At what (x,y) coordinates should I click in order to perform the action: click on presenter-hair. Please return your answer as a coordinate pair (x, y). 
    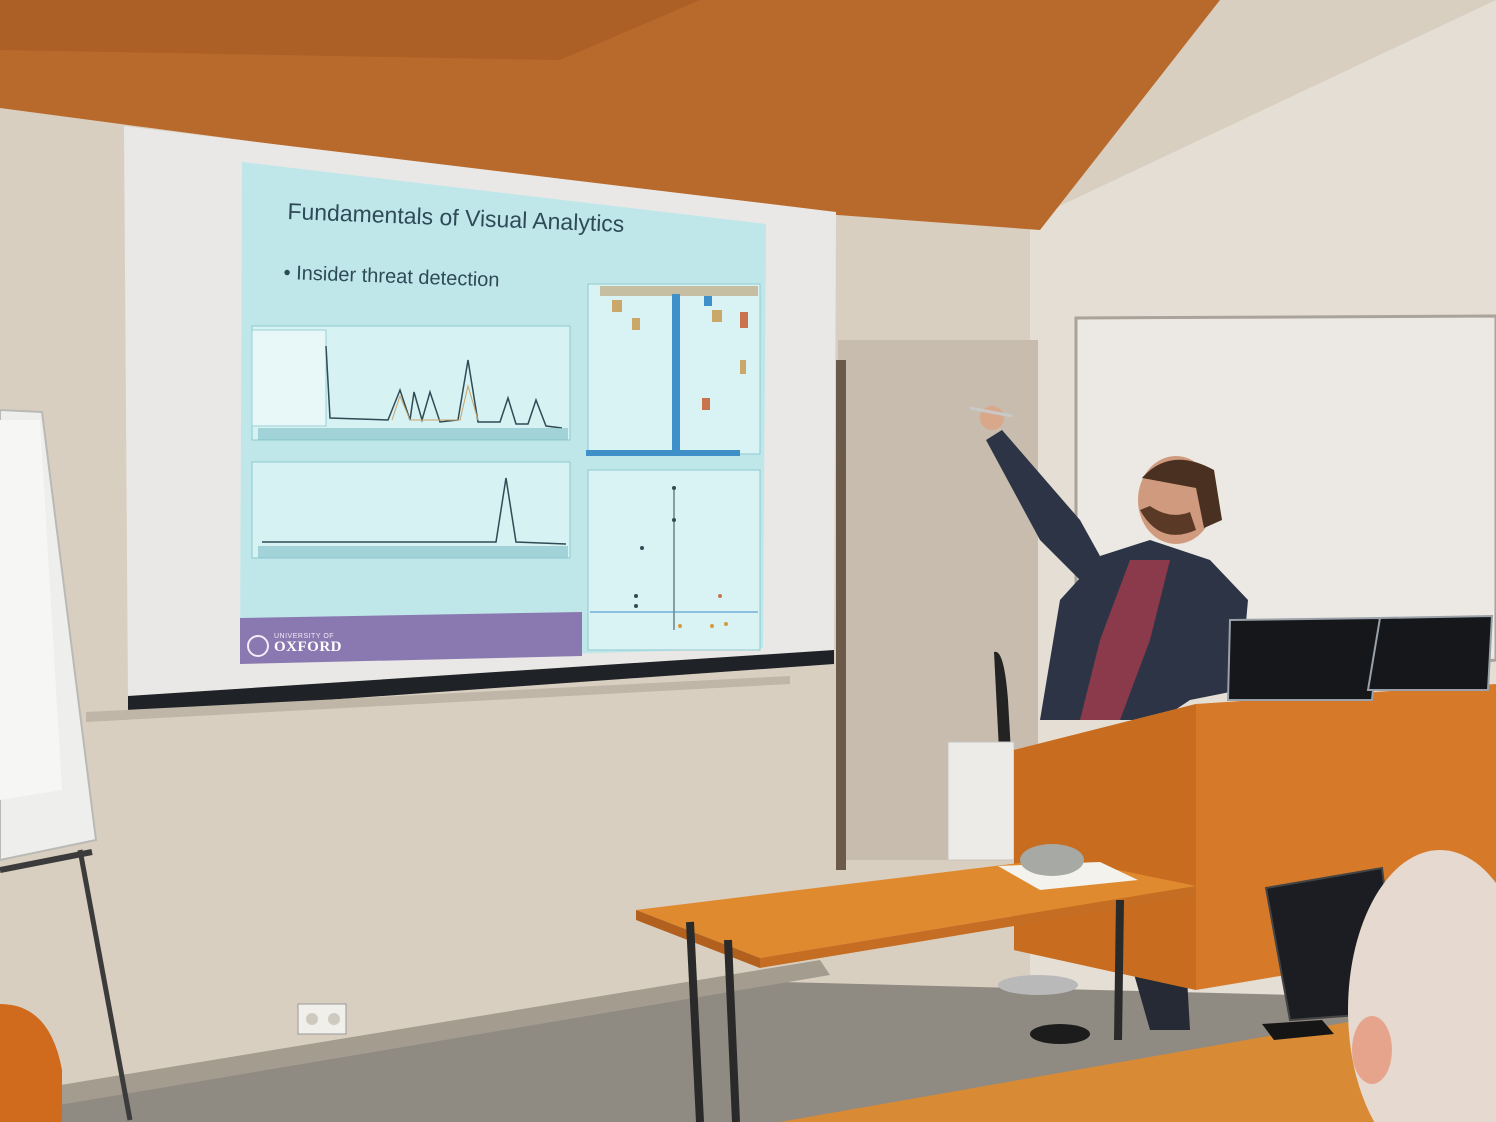
    Looking at the image, I should click on (1182, 493).